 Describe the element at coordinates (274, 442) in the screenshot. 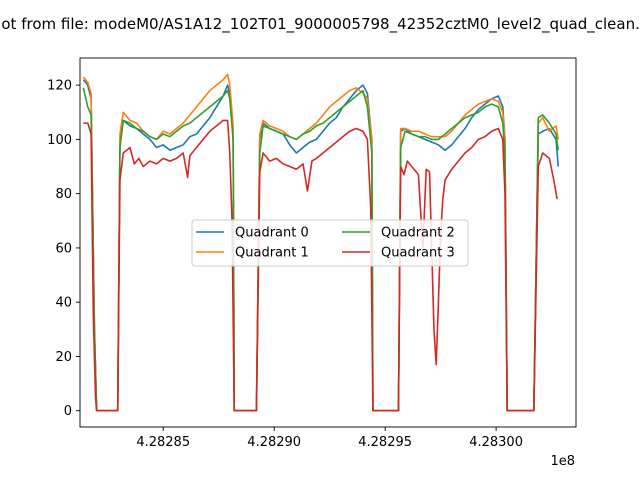

I see `x-tick-label: 4.28290` at that location.